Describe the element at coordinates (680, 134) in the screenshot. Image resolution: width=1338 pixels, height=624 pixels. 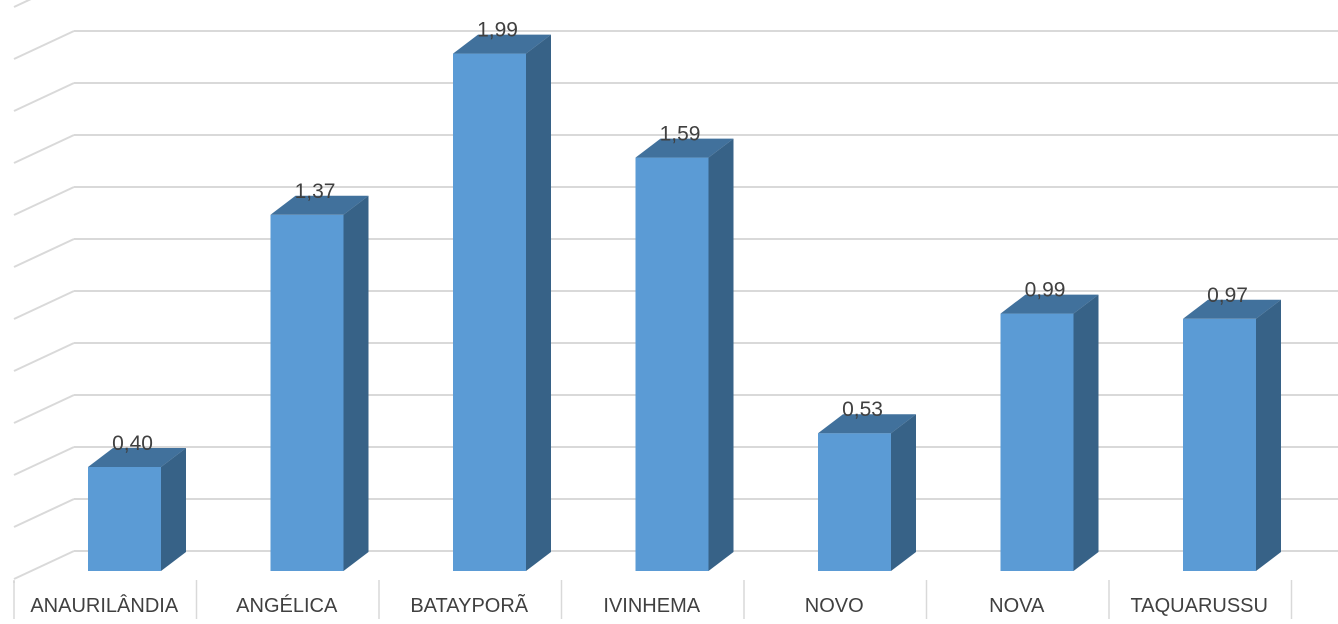
I see `data-label: 1,59` at that location.